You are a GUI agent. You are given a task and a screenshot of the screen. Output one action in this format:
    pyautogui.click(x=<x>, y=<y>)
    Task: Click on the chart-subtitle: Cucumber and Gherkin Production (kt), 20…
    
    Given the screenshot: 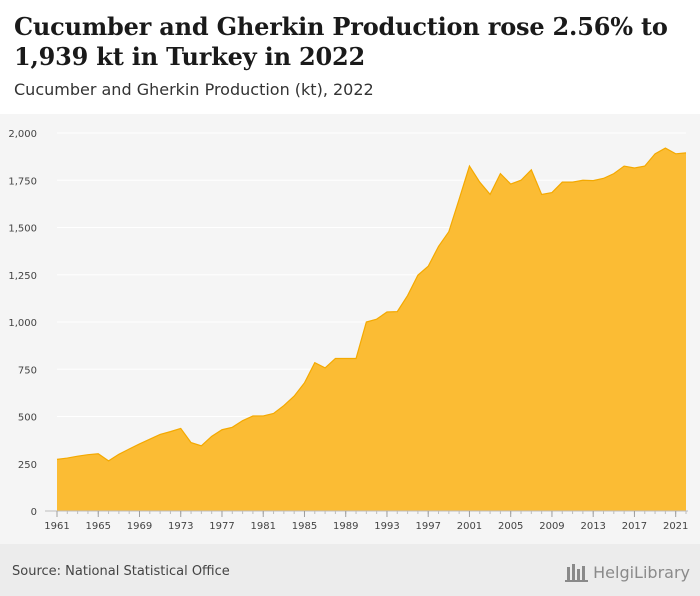 What is the action you would take?
    pyautogui.click(x=194, y=89)
    